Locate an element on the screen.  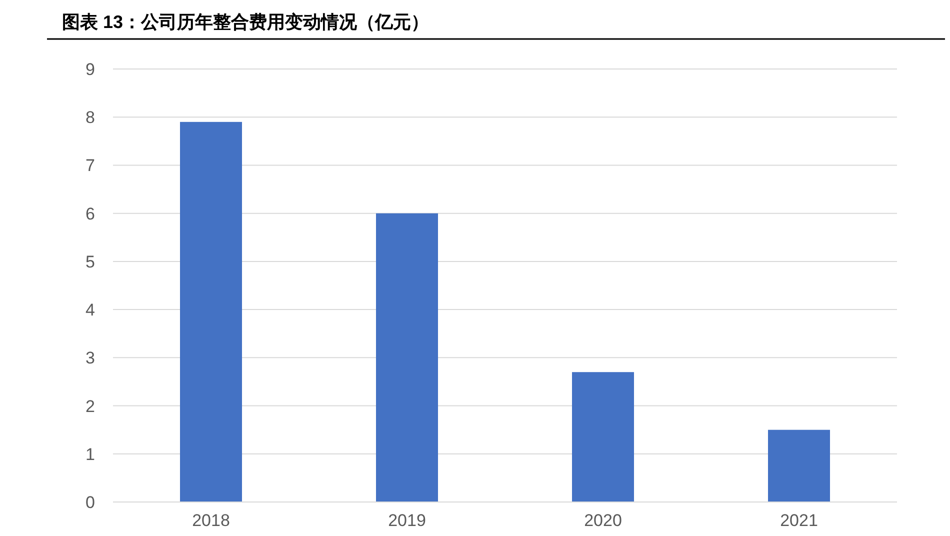
y-tick-label: 1 is located at coordinates (90, 454).